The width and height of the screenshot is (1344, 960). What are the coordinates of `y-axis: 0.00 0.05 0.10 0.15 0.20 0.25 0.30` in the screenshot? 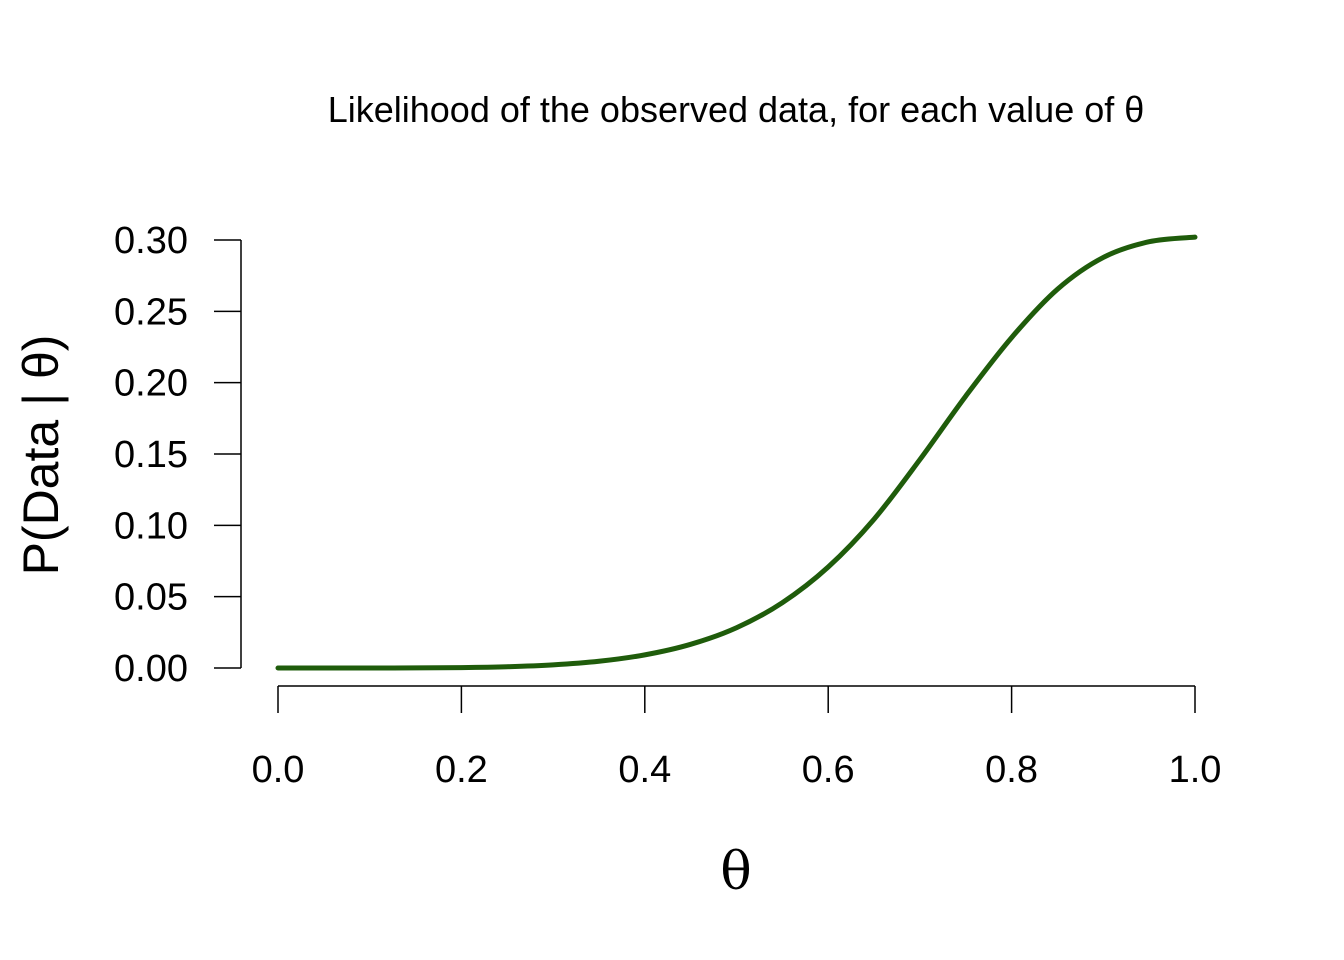 It's located at (178, 455).